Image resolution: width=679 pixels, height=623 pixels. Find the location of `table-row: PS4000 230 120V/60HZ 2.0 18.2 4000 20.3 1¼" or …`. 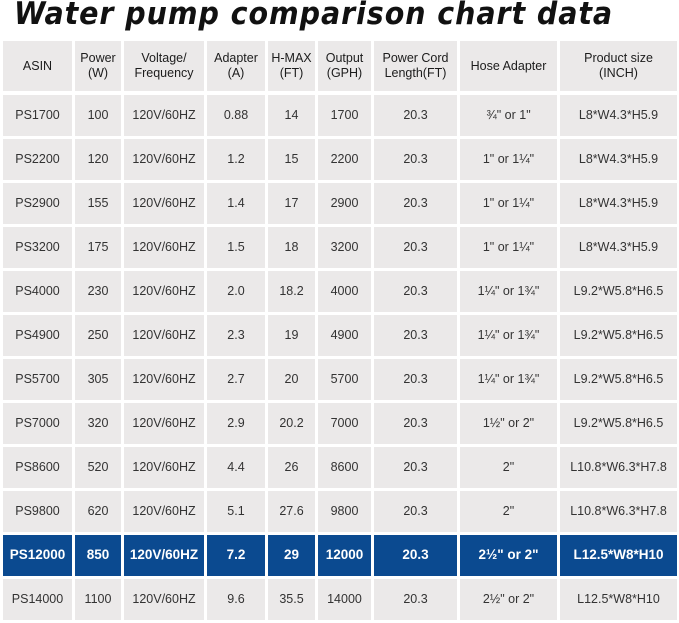

table-row: PS4000 230 120V/60HZ 2.0 18.2 4000 20.3 1¼" or … is located at coordinates (340, 291).